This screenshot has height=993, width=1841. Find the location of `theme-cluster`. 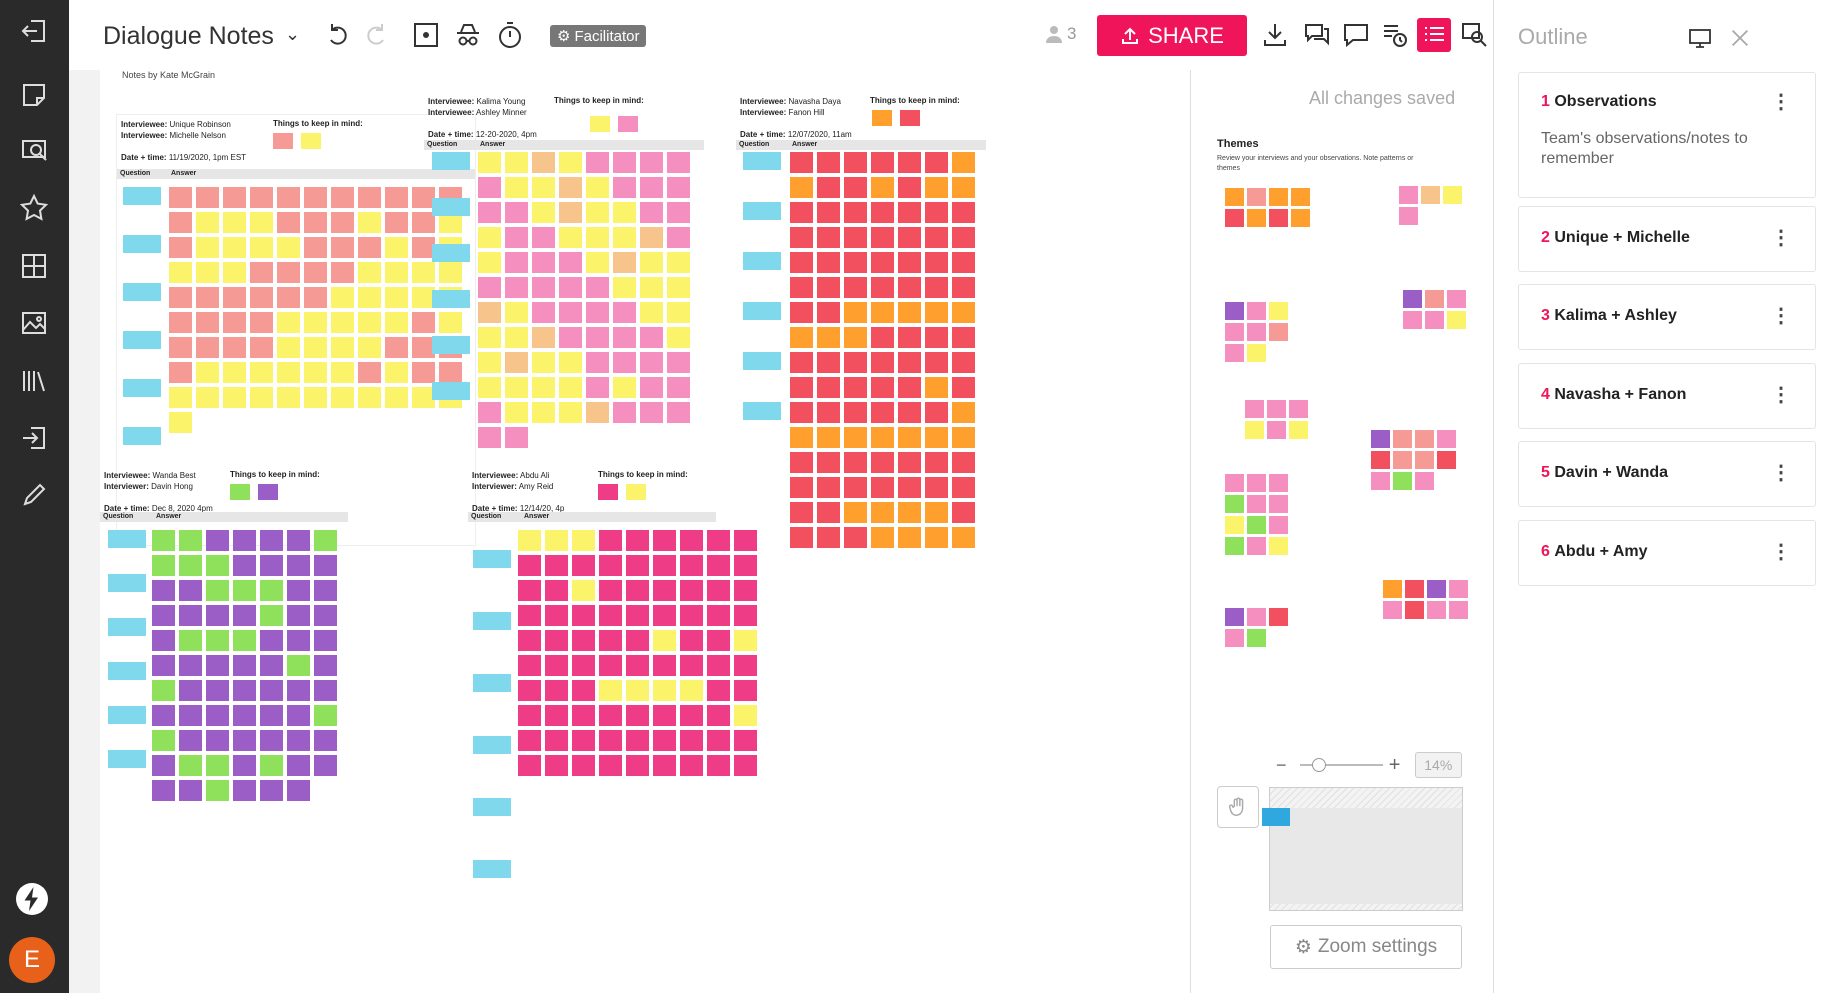

theme-cluster is located at coordinates (1269, 207).